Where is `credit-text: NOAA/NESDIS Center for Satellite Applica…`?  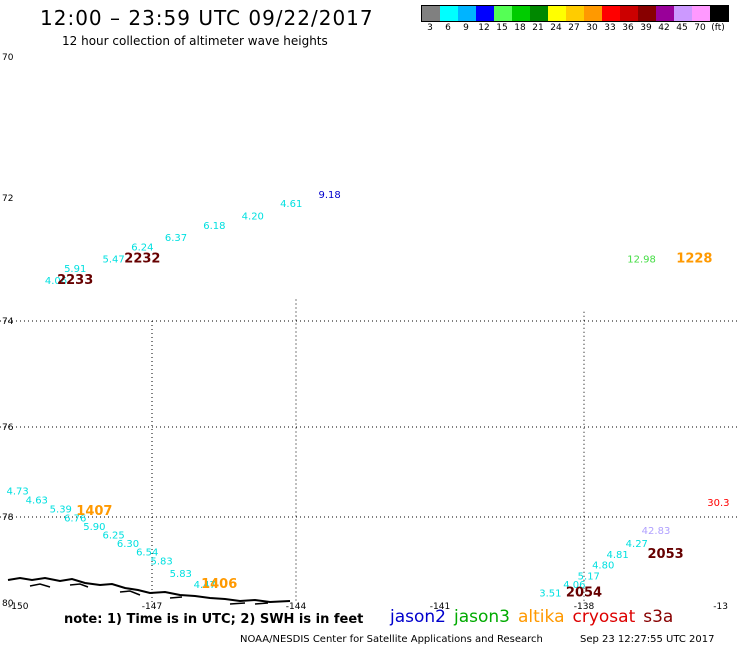
credit-text: NOAA/NESDIS Center for Satellite Applica… is located at coordinates (391, 639).